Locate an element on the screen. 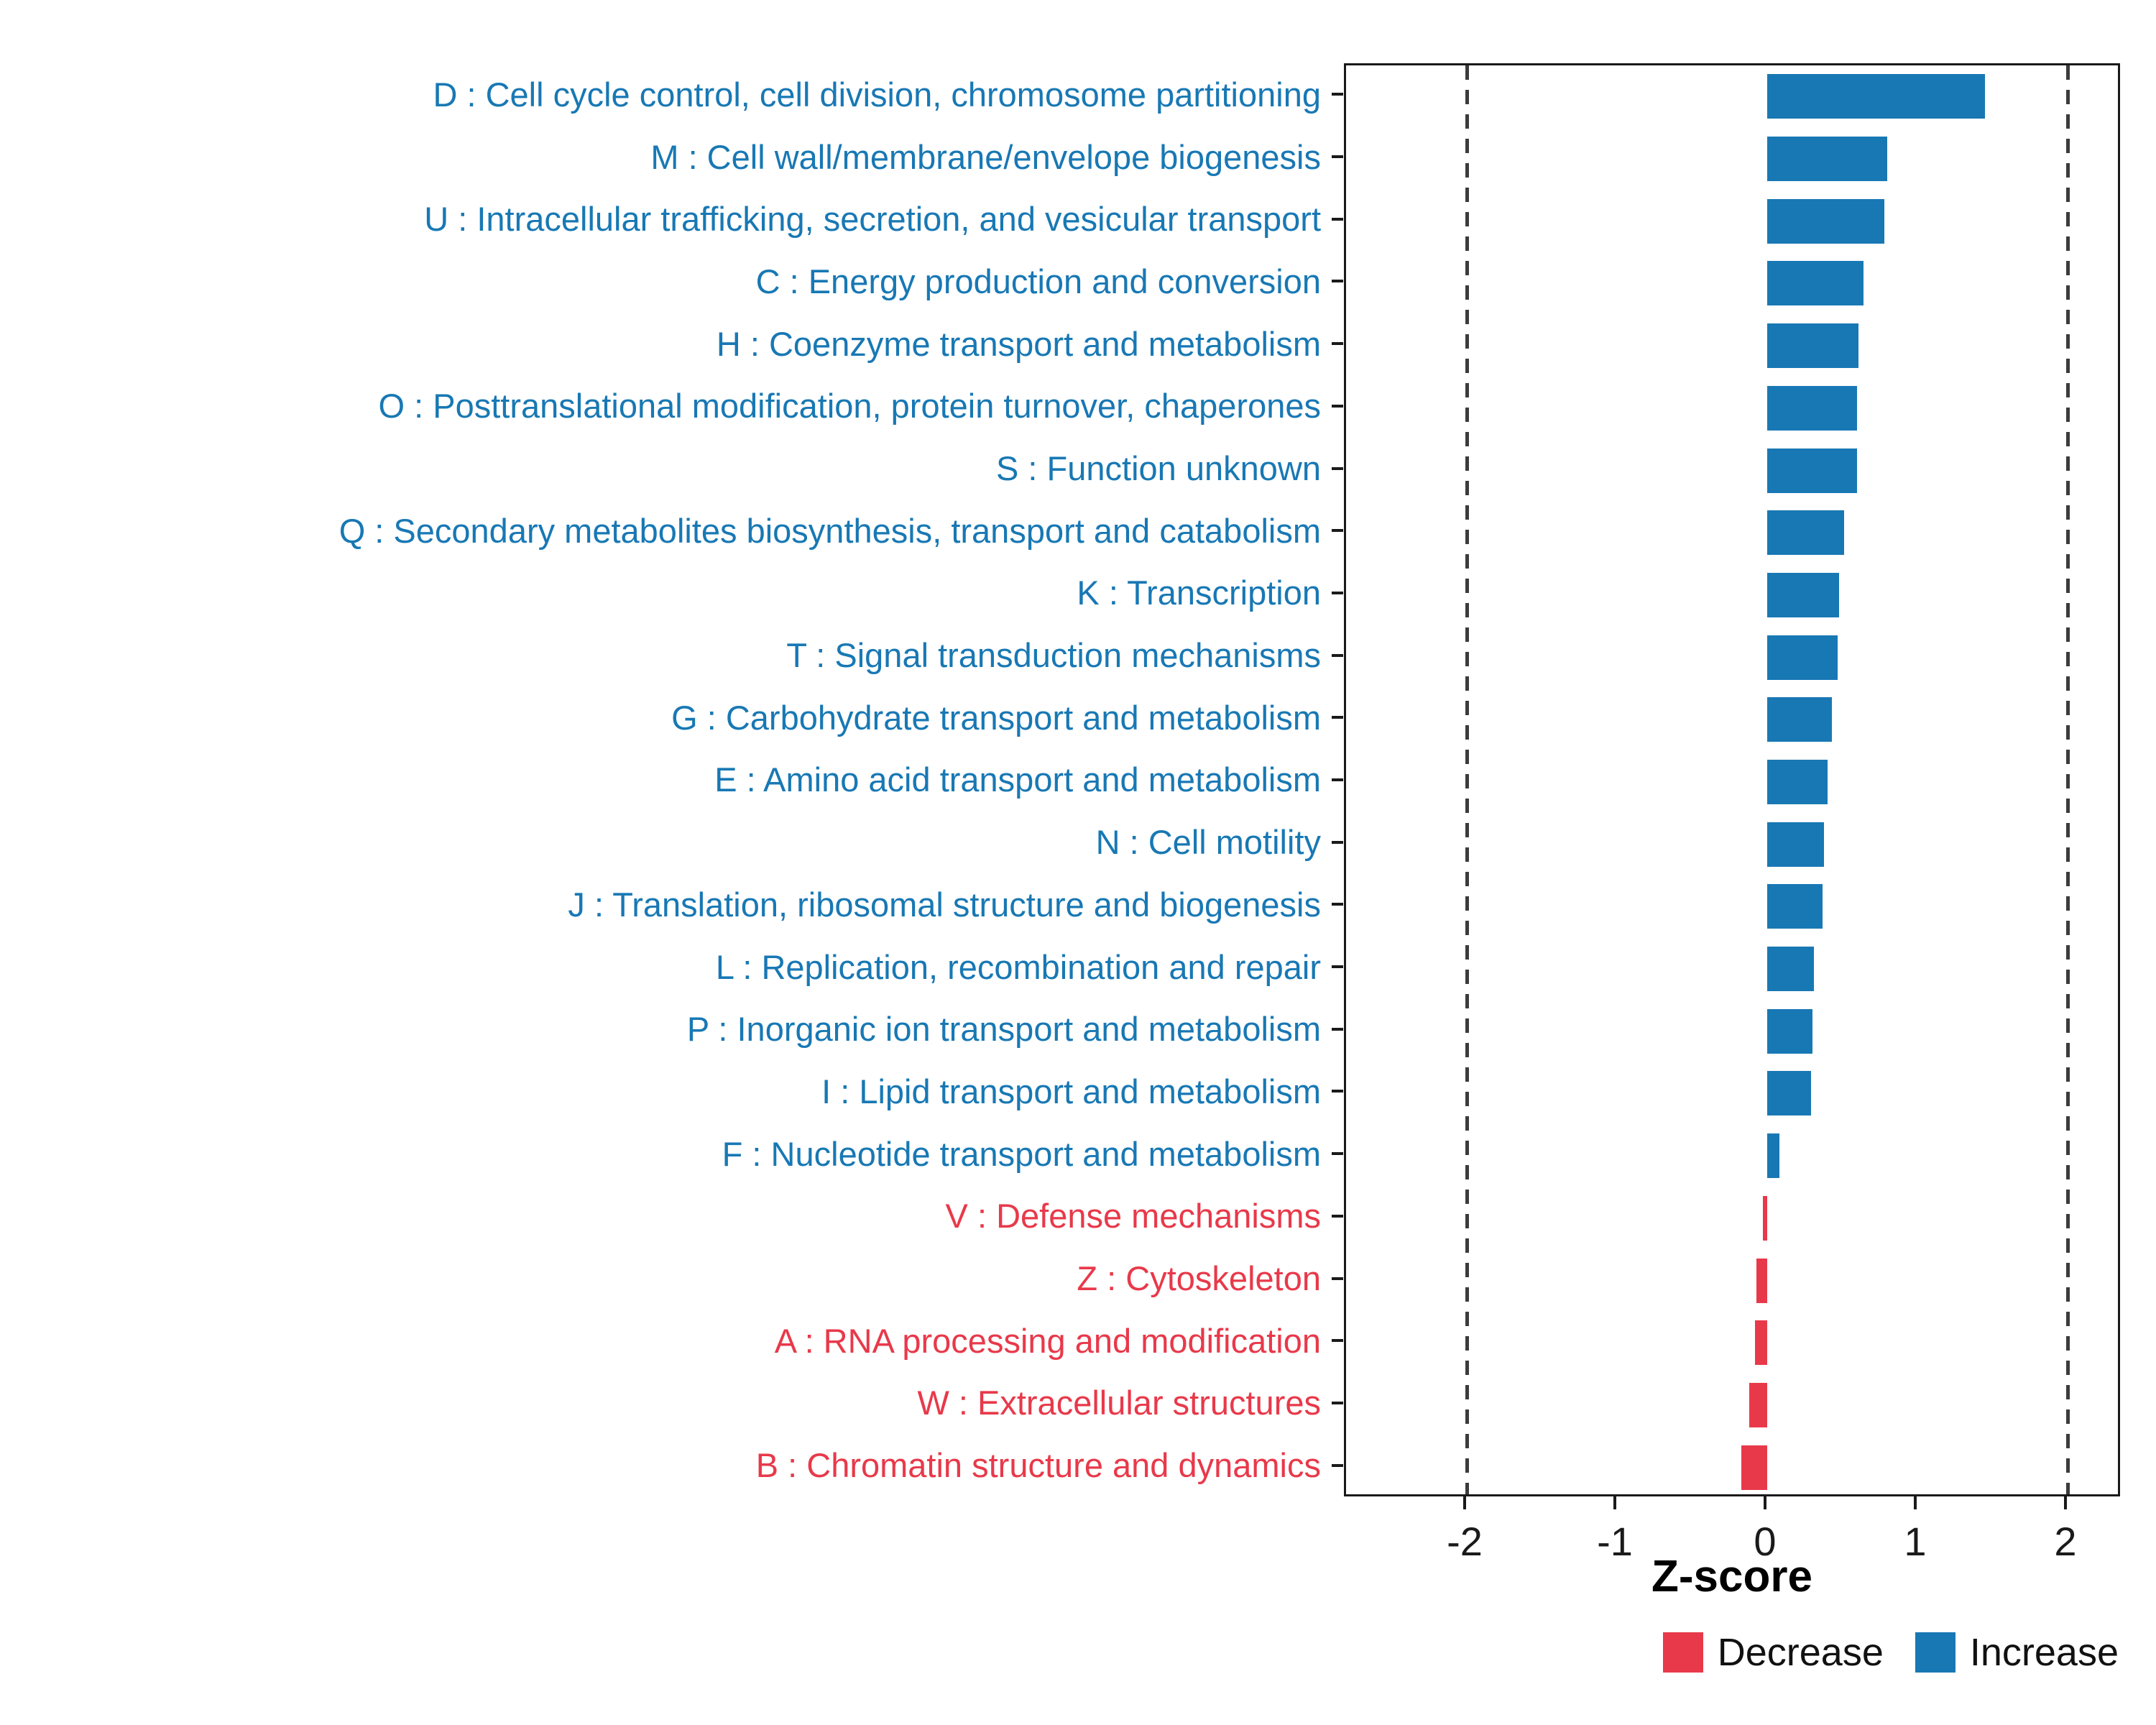  x-tick-label: -1 is located at coordinates (1615, 1541).